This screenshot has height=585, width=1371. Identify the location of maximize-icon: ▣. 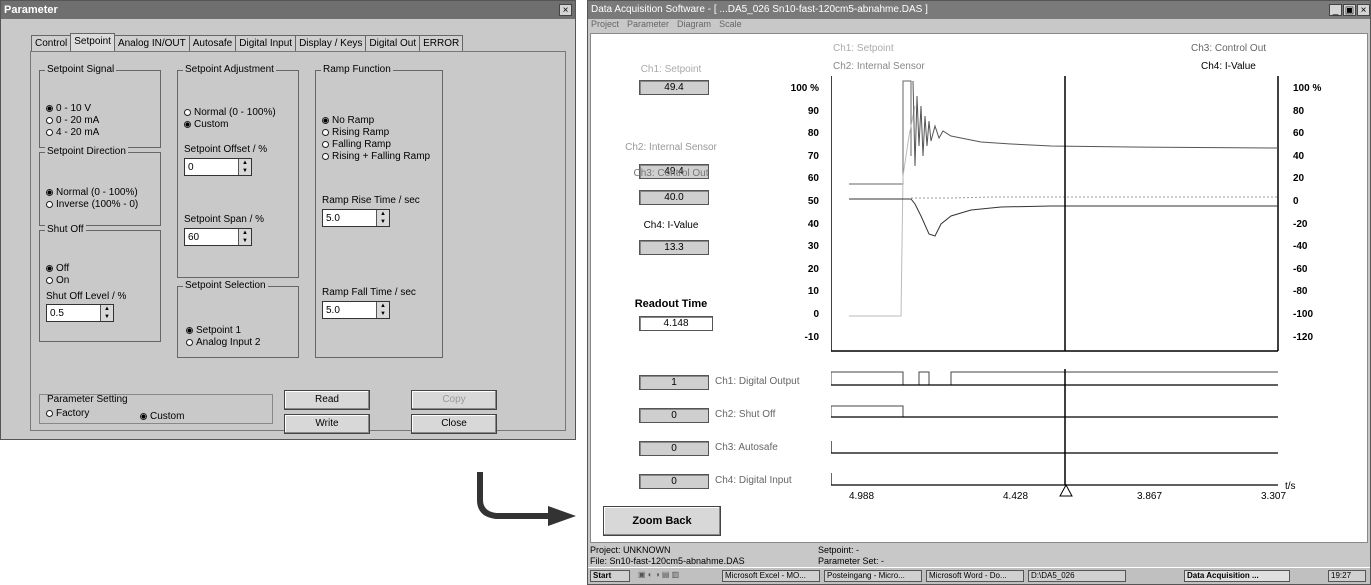
(1349, 10).